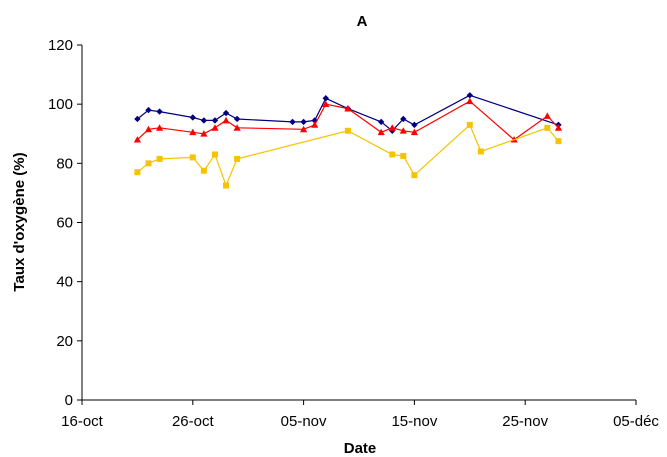  I want to click on y-tick-label: 60, so click(64, 223).